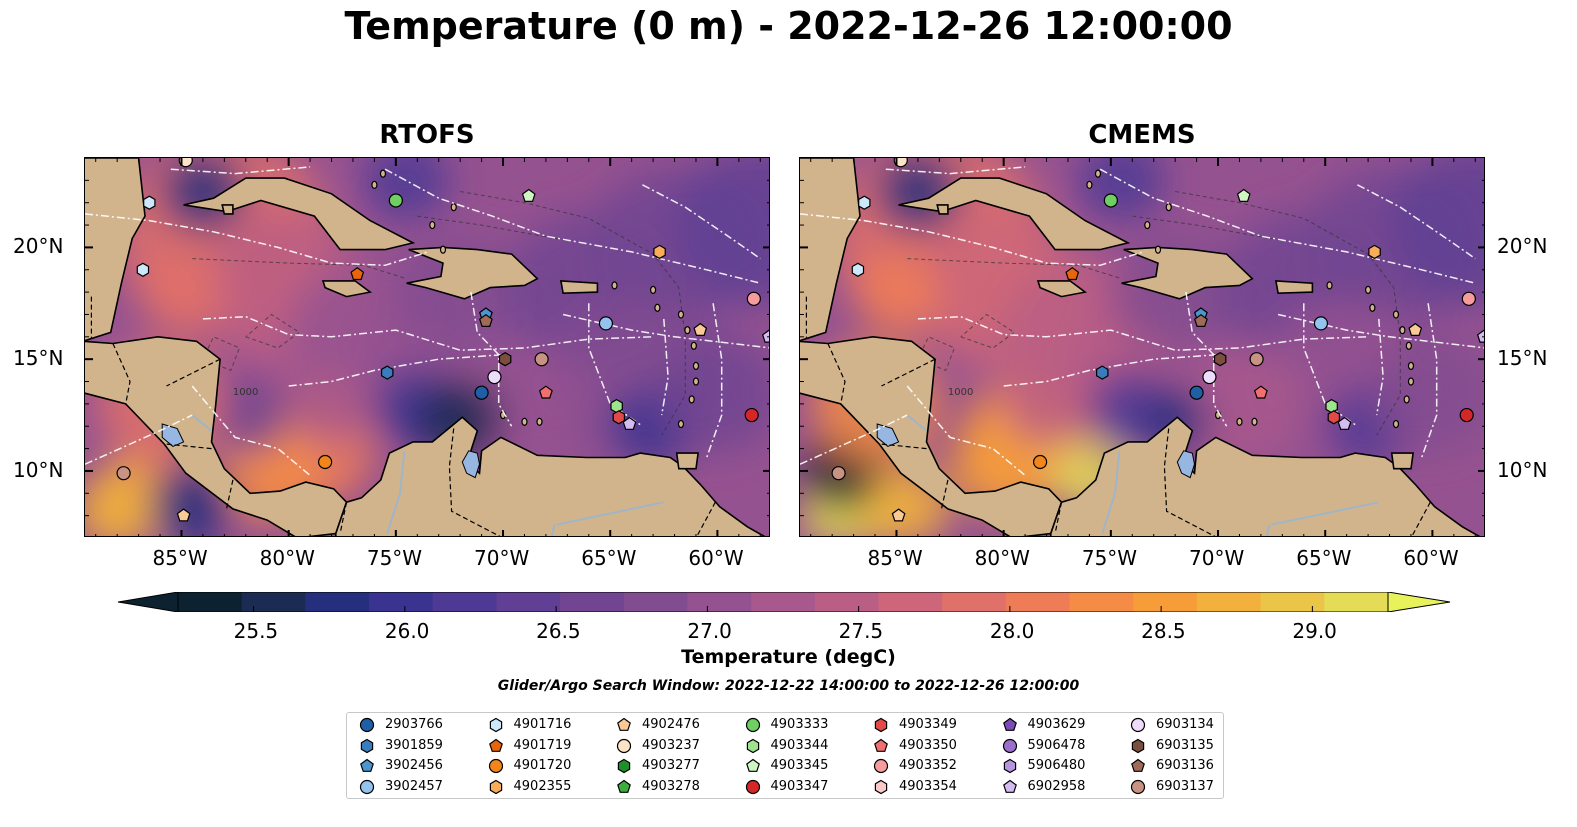 This screenshot has height=827, width=1577. I want to click on colorbar-tick-label: 26.0, so click(407, 631).